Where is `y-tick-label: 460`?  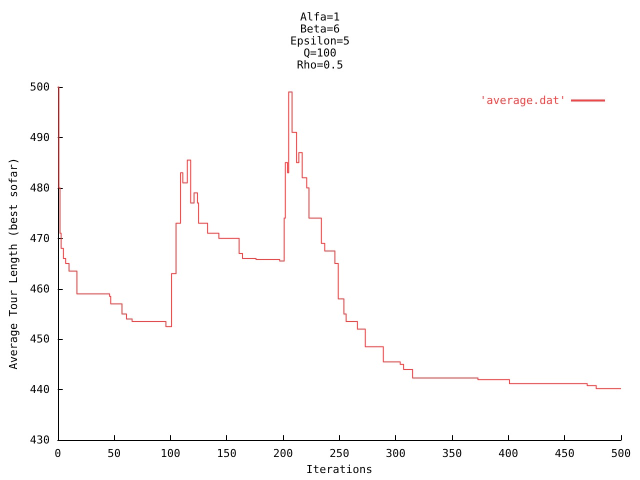
y-tick-label: 460 is located at coordinates (40, 289).